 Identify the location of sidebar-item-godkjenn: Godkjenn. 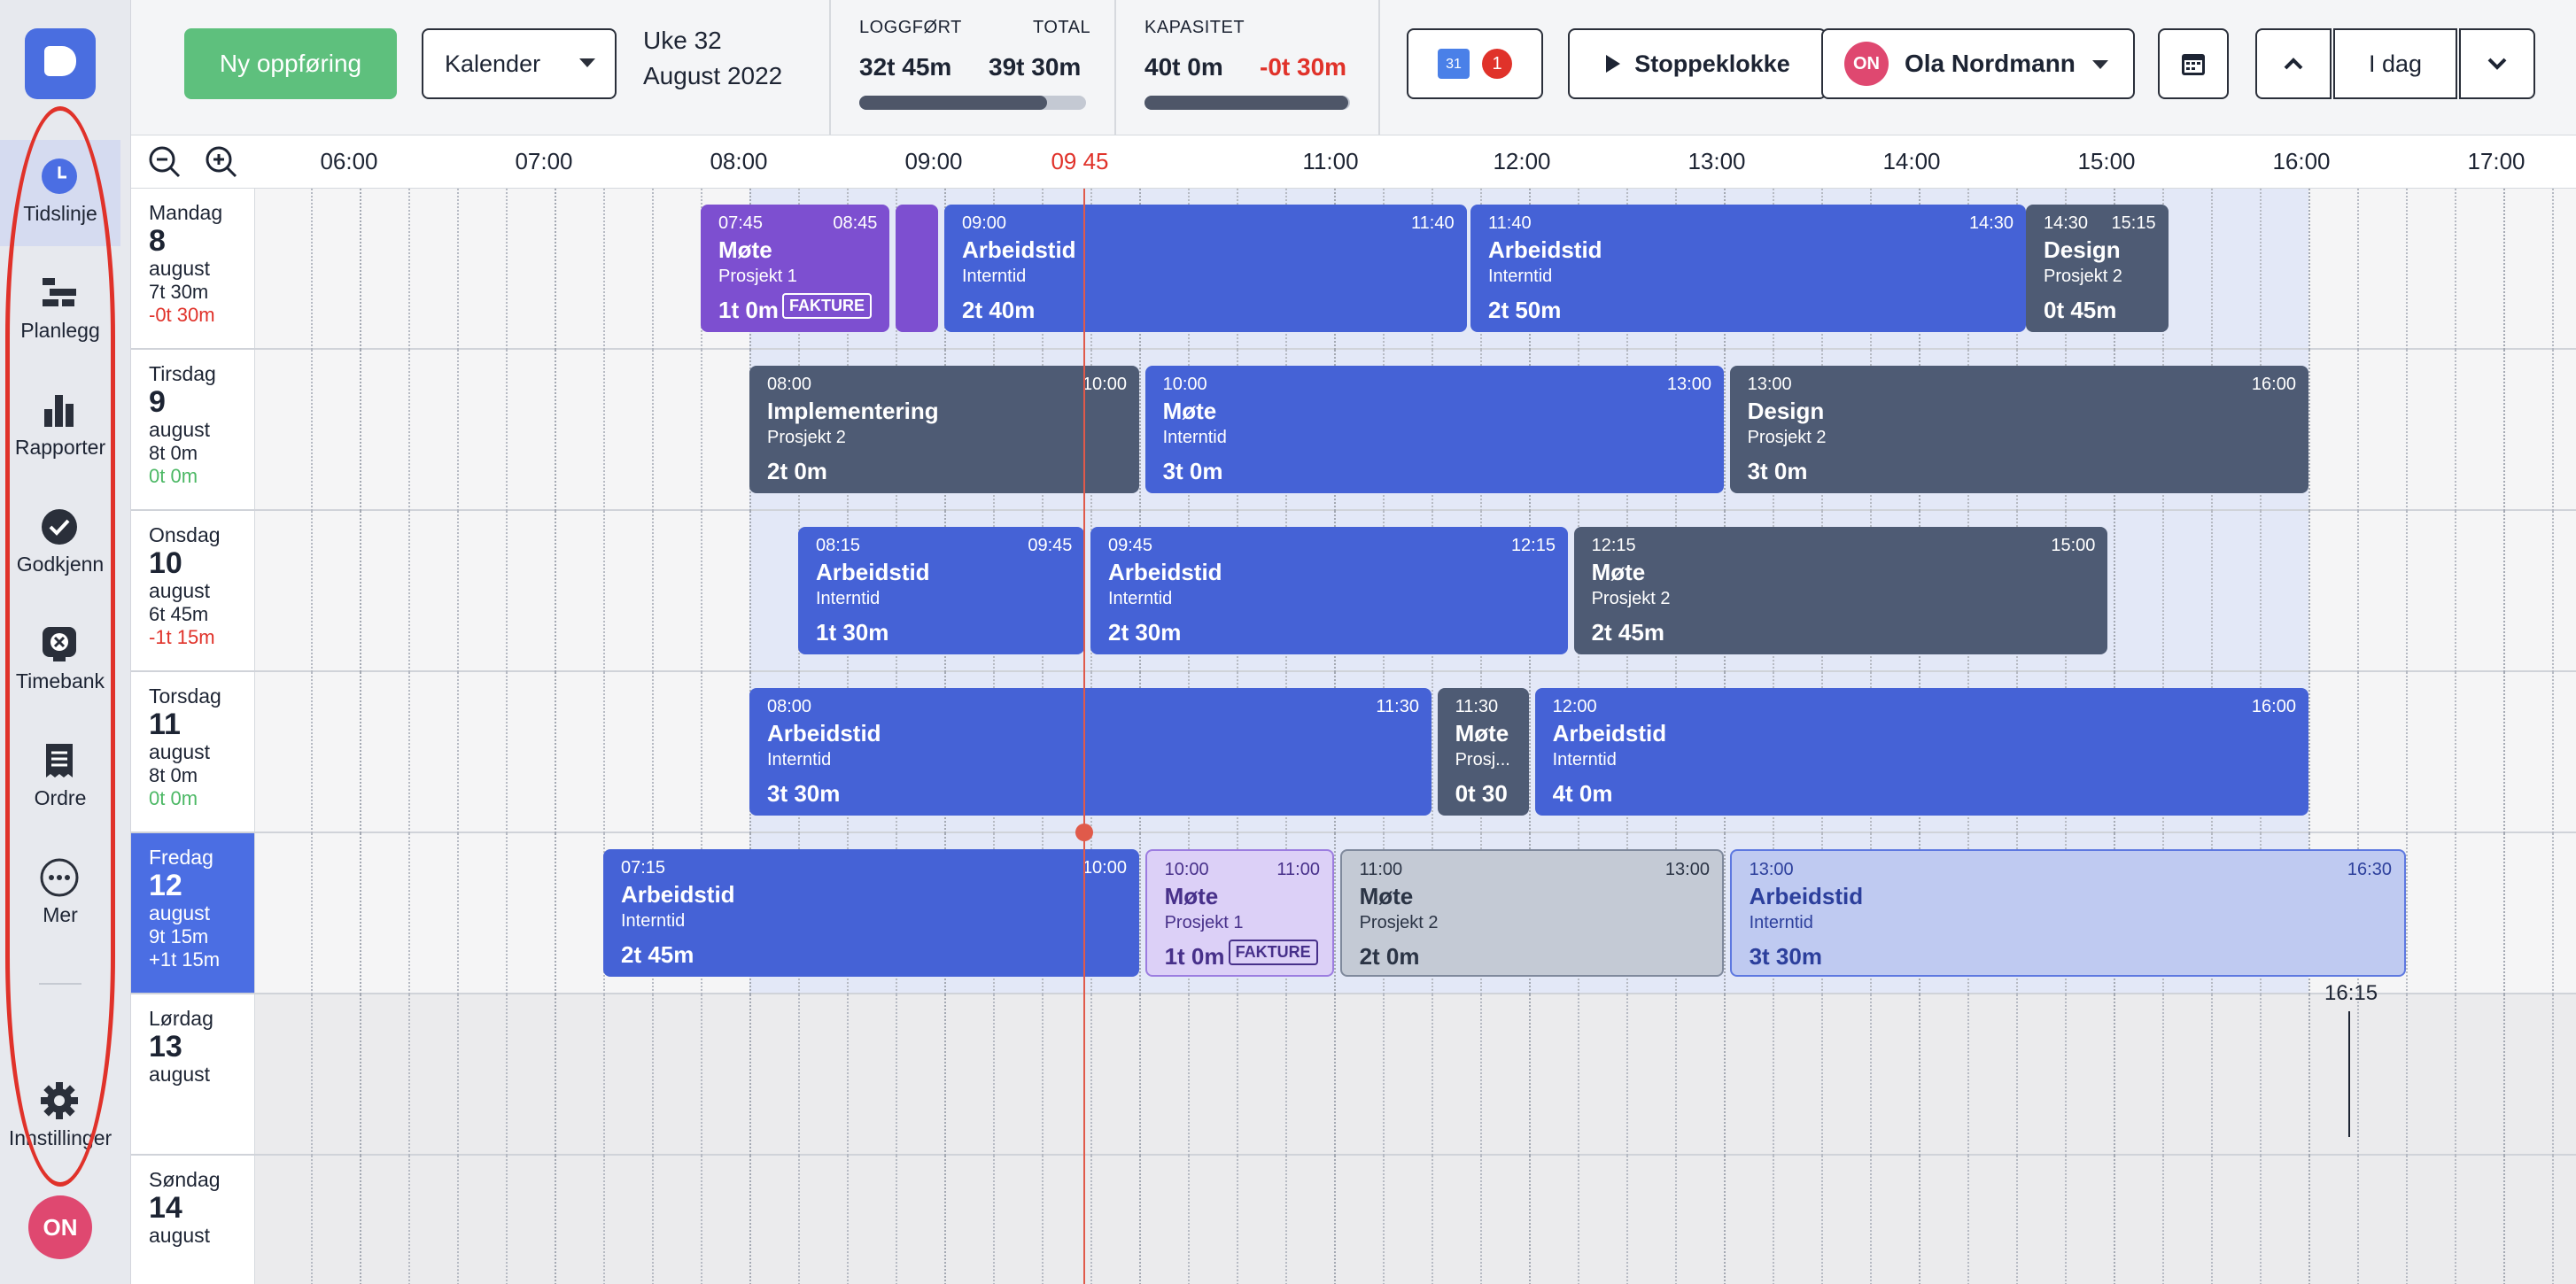
(60, 544).